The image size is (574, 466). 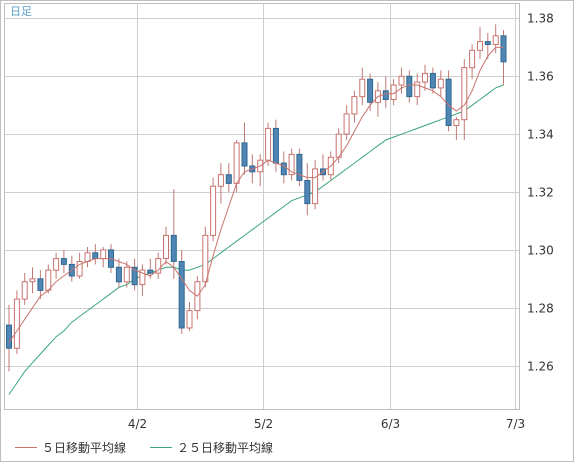 What do you see at coordinates (144, 447) in the screenshot?
I see `legend: ５日移動平均線 ２５日移動平均線` at bounding box center [144, 447].